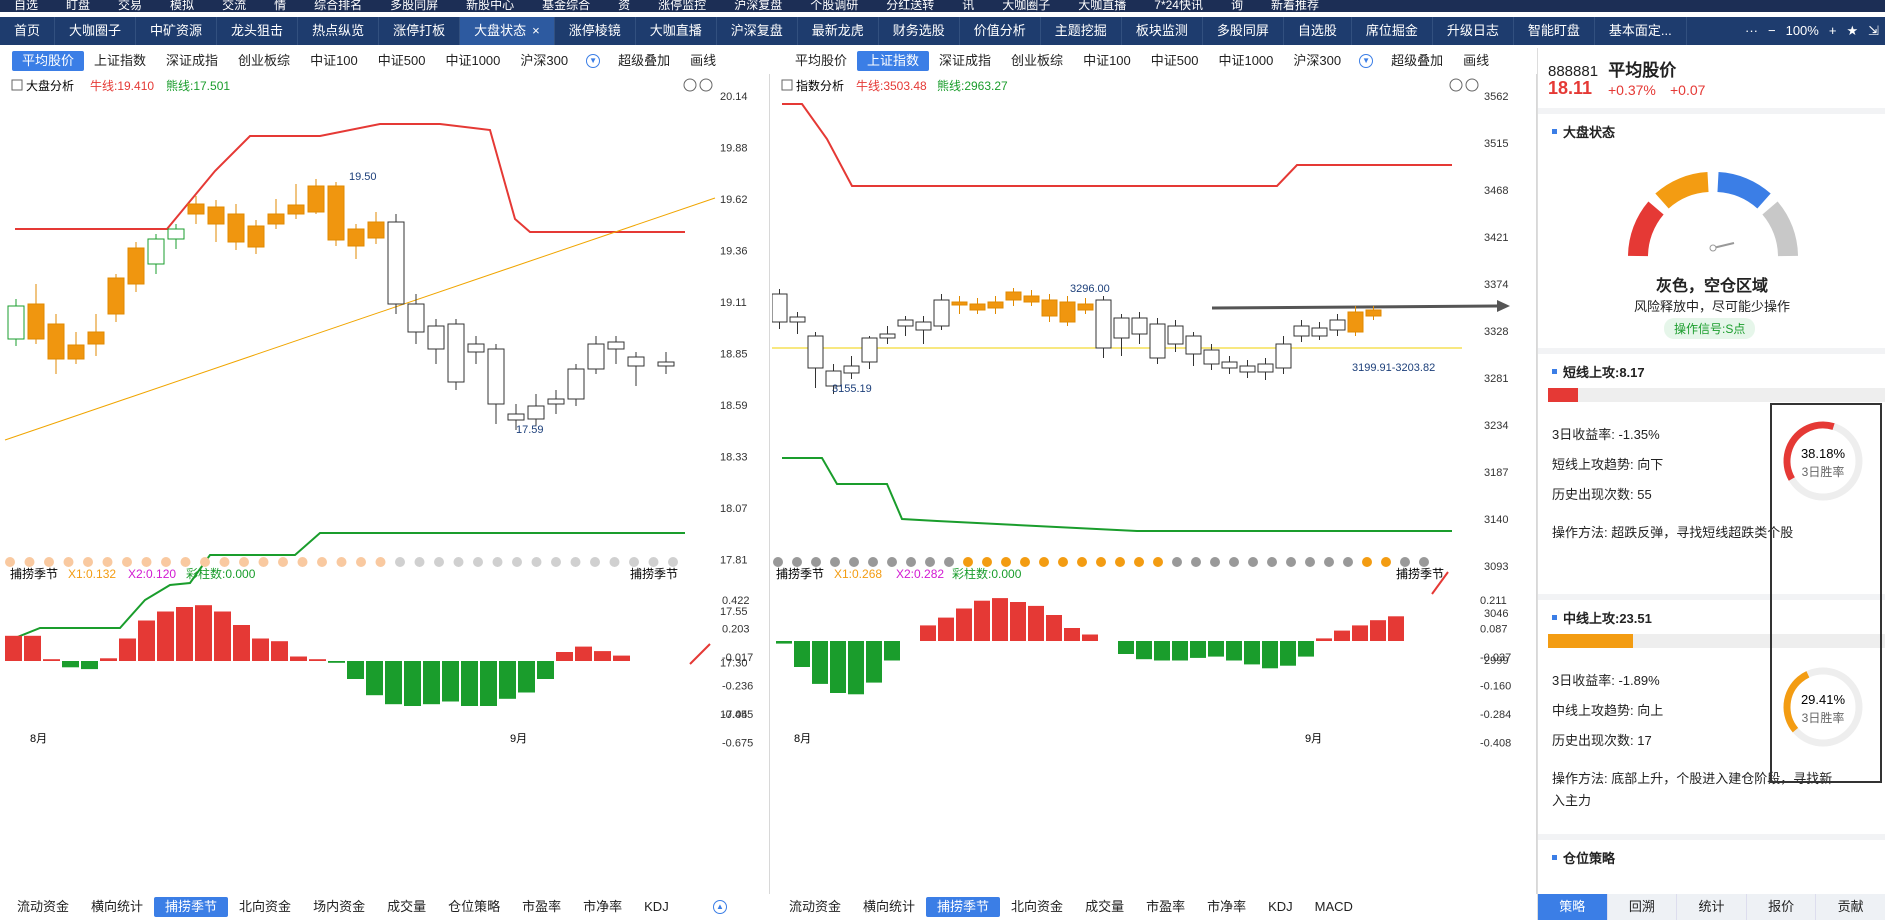 The width and height of the screenshot is (1885, 920). Describe the element at coordinates (1243, 31) in the screenshot. I see `tab-15: 多股同屏` at that location.